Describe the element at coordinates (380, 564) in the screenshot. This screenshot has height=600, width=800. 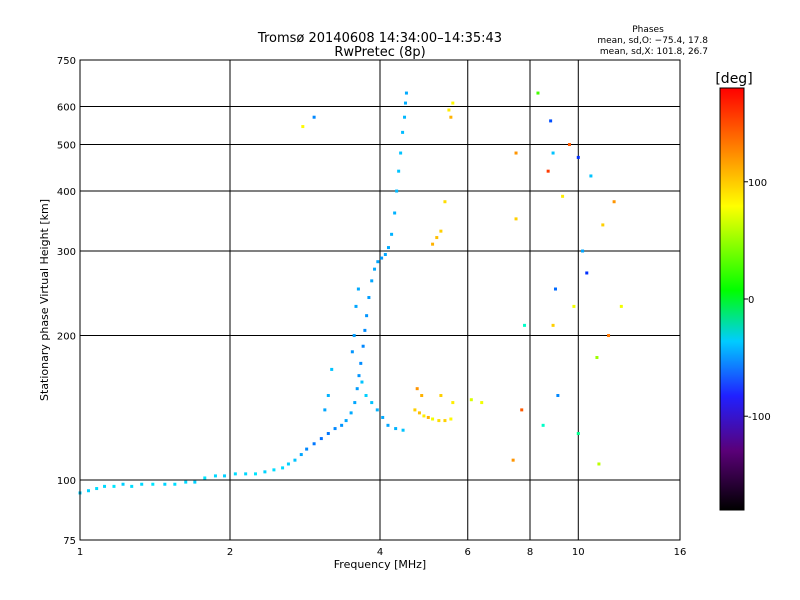
I see `x-axis-label: Frequency [MHz]` at that location.